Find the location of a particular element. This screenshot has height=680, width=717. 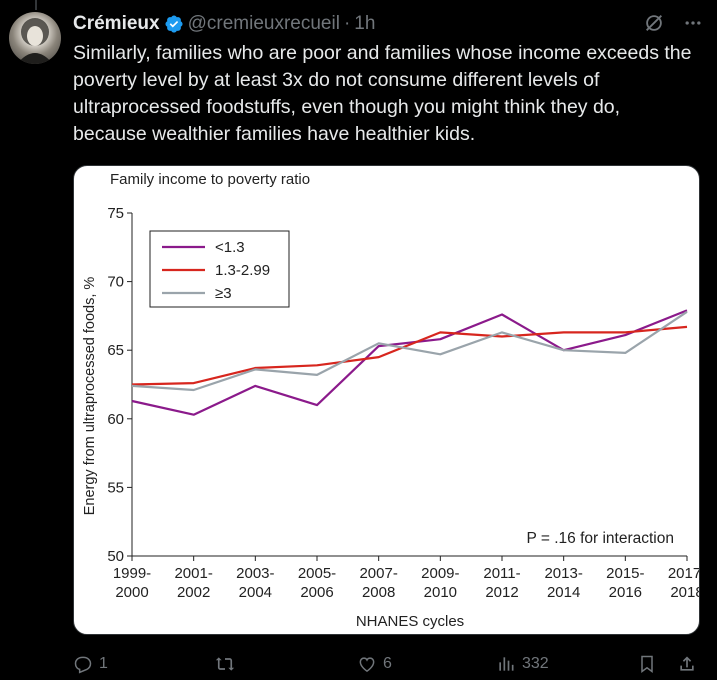

thread-line is located at coordinates (36, 5).